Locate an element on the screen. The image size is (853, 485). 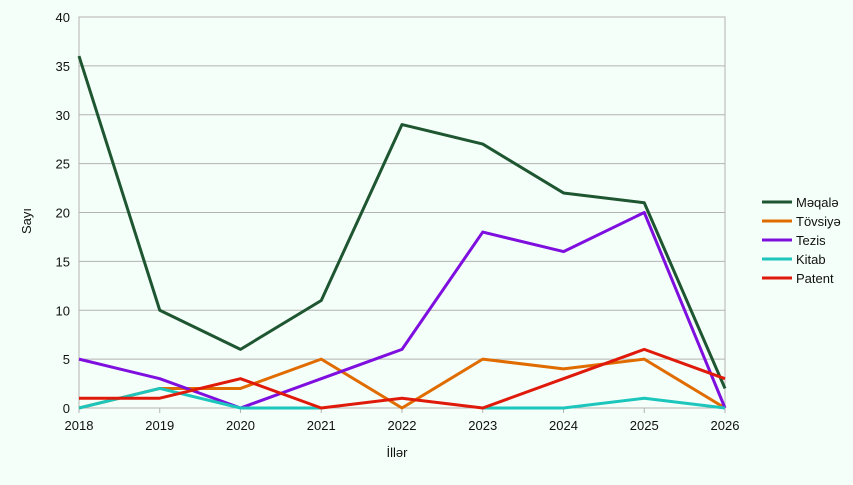
y-tick-label: 15 is located at coordinates (63, 261).